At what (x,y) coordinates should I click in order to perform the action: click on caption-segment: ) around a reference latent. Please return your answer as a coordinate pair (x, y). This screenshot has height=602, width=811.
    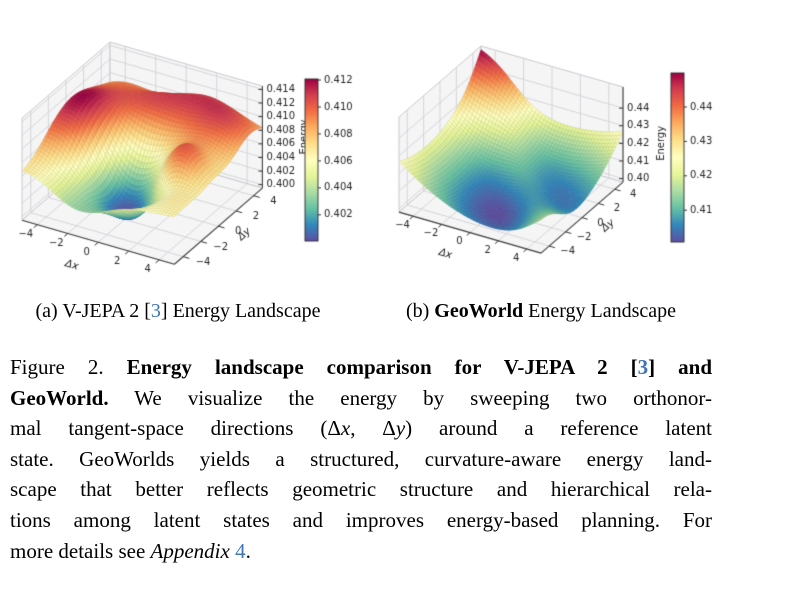
    Looking at the image, I should click on (558, 428).